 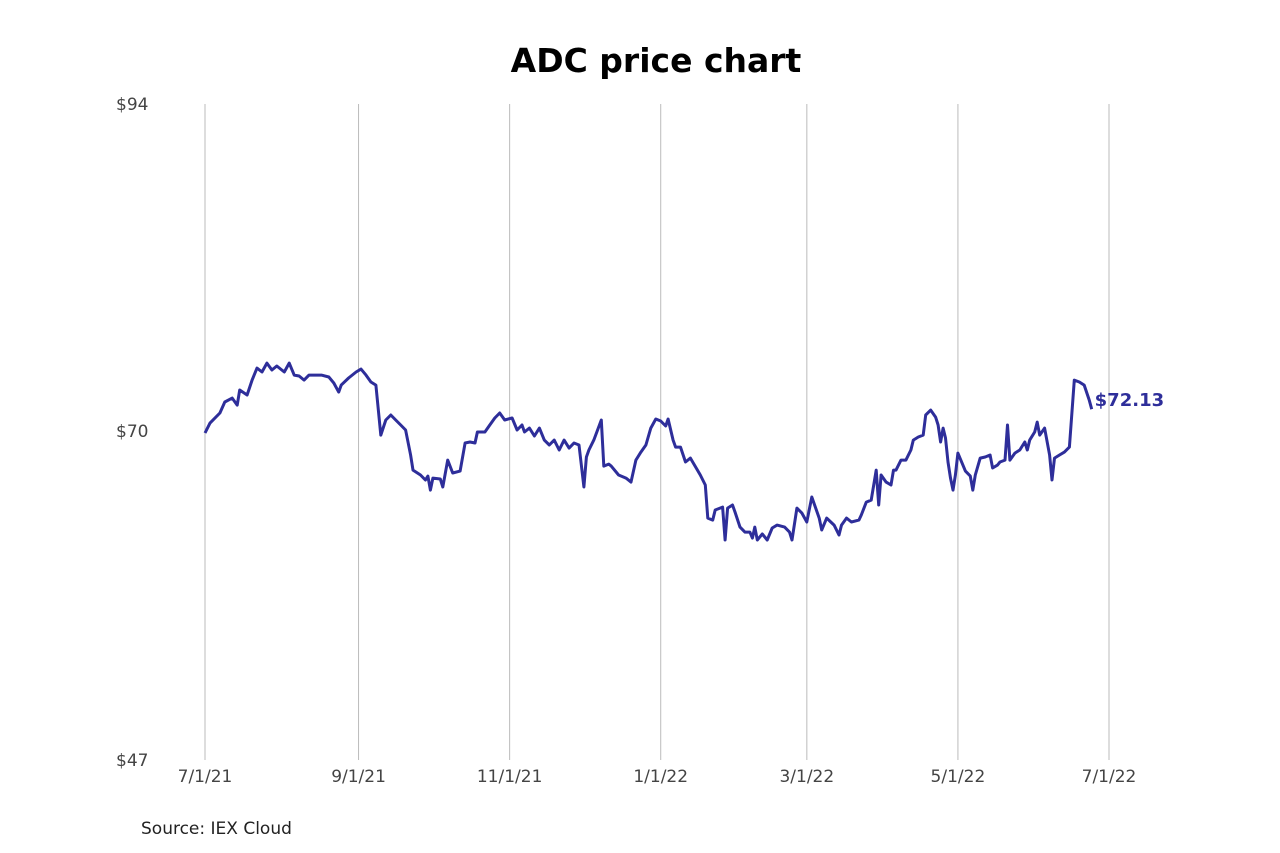 I want to click on x-tick-label: 7/1/22, so click(x=1109, y=777).